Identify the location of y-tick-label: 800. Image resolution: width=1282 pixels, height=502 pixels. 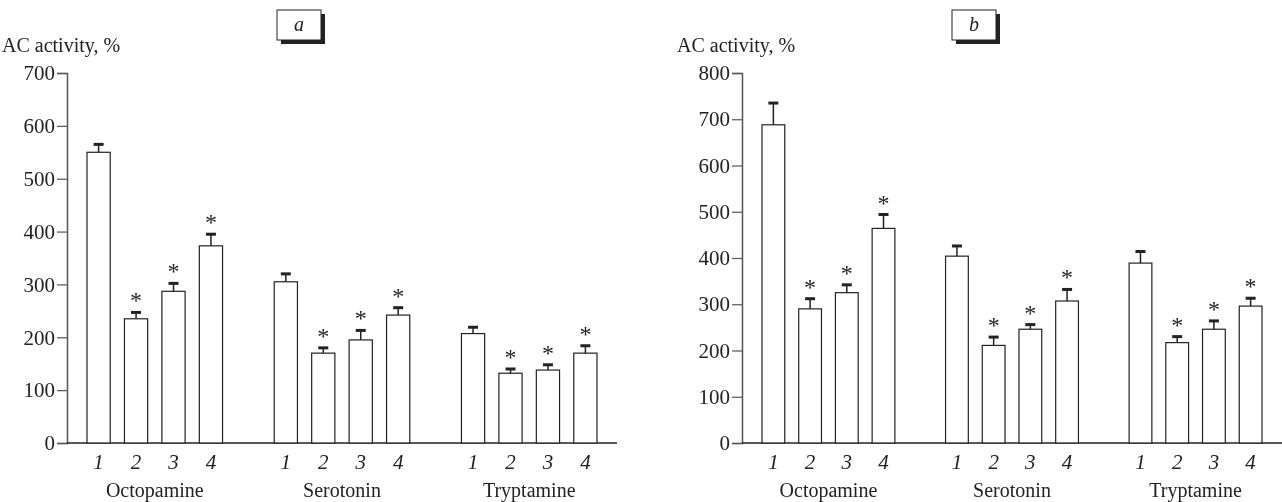
(714, 73).